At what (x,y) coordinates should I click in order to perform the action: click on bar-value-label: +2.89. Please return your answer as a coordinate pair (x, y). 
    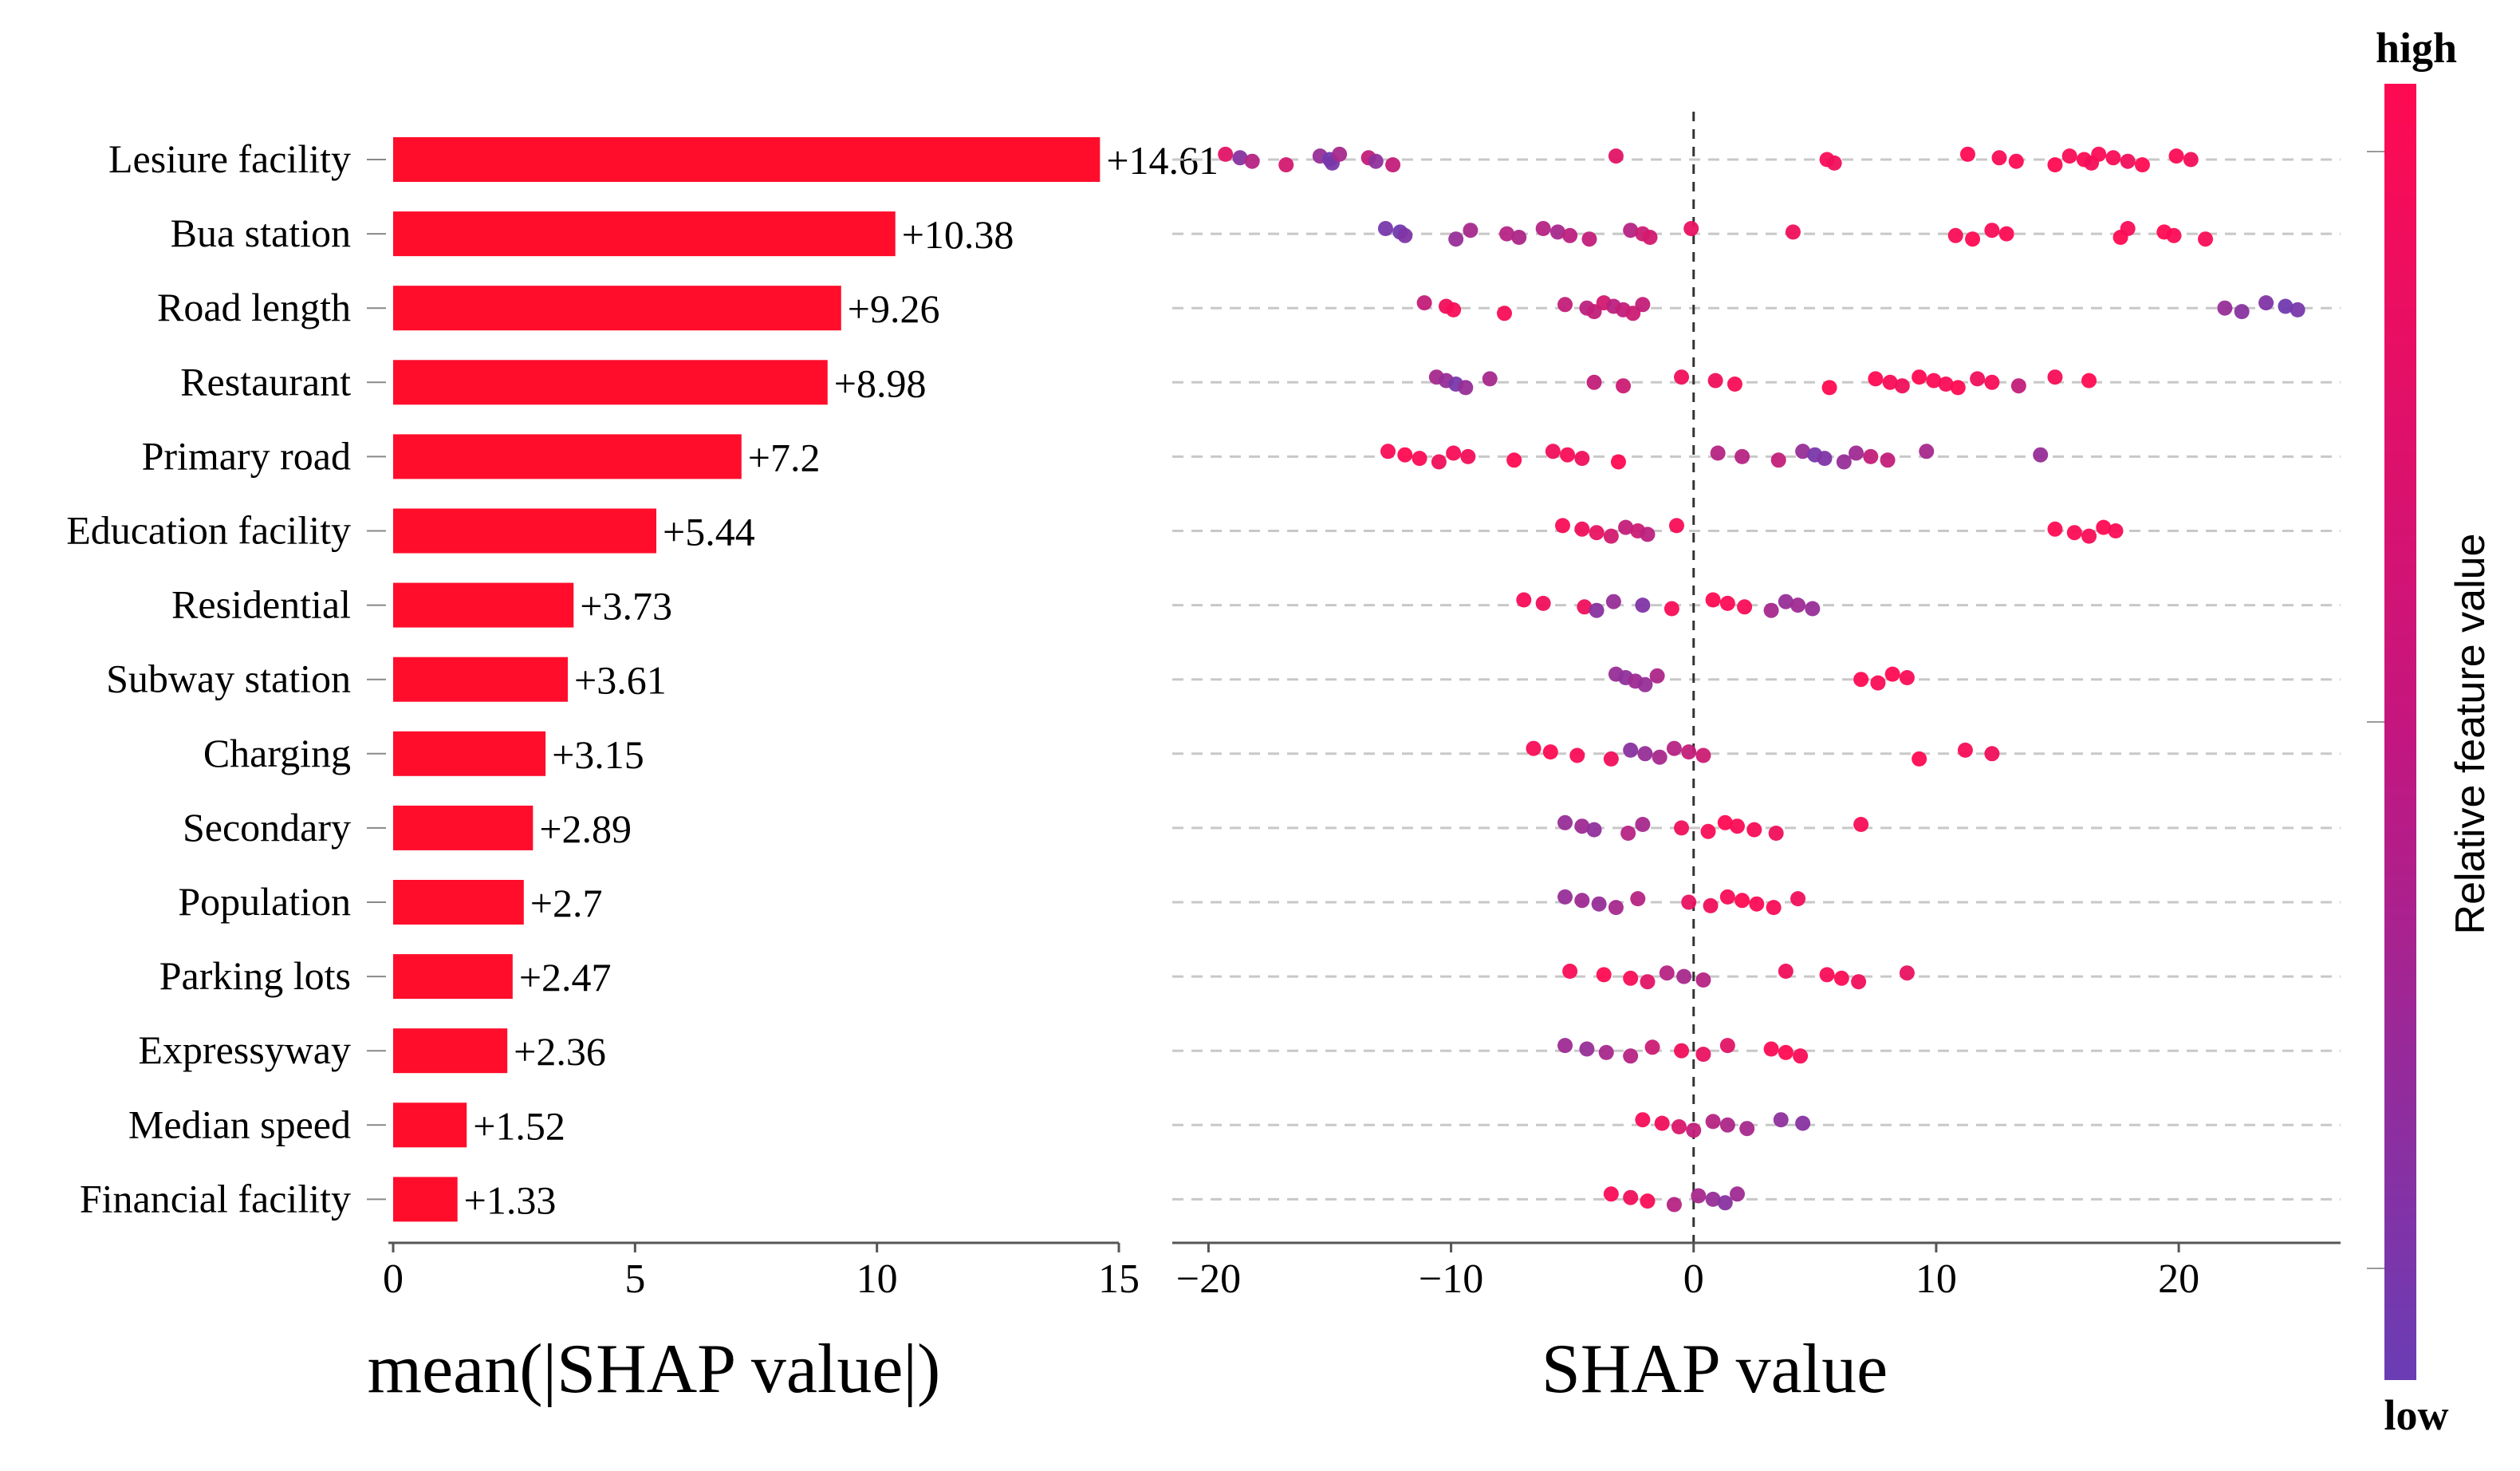
    Looking at the image, I should click on (585, 829).